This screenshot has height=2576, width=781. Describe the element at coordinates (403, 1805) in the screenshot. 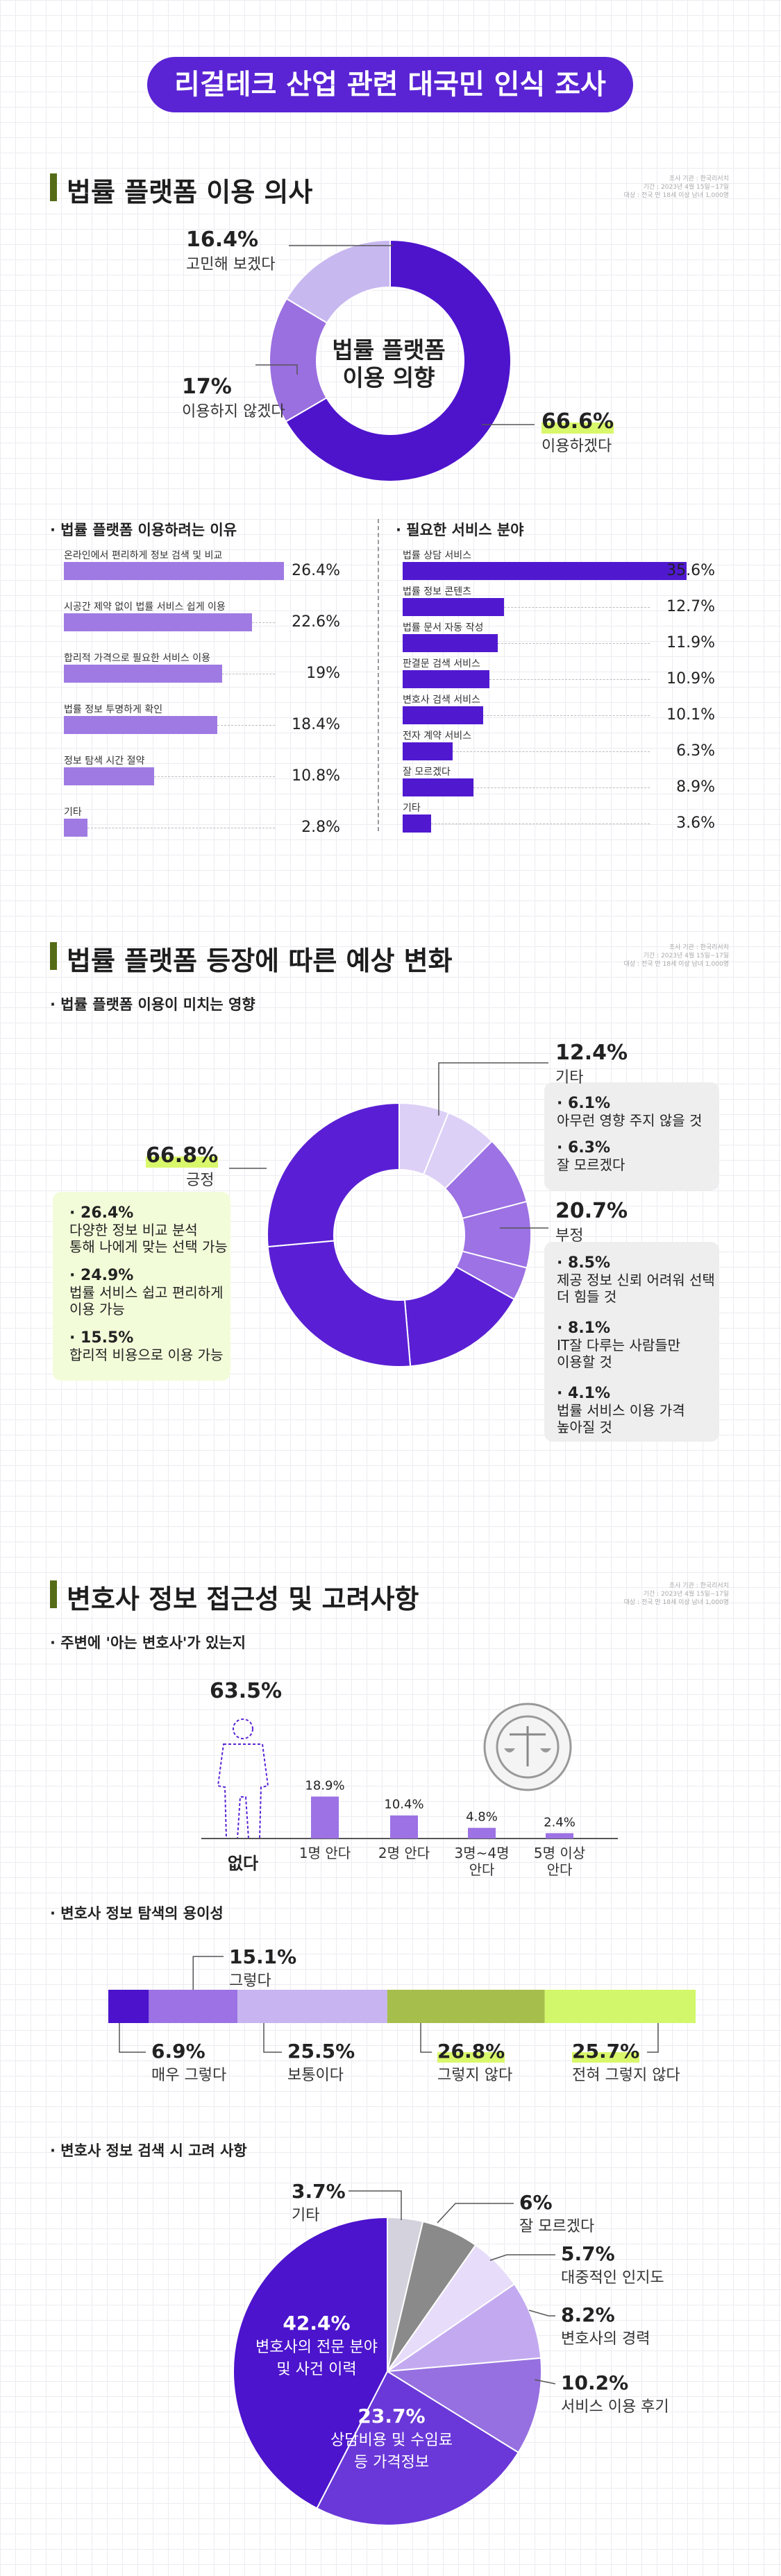

I see `lawyer-bar-value: 10.4%` at that location.